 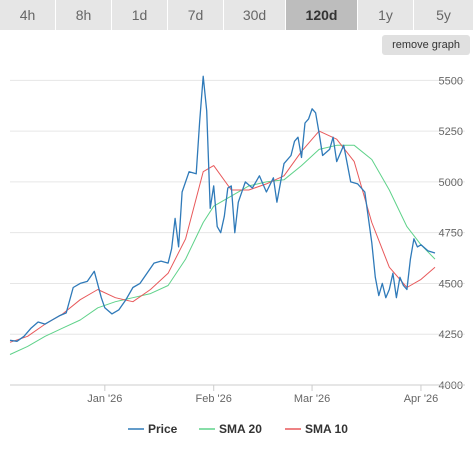 I want to click on y-tick-label: 5250, so click(x=451, y=132).